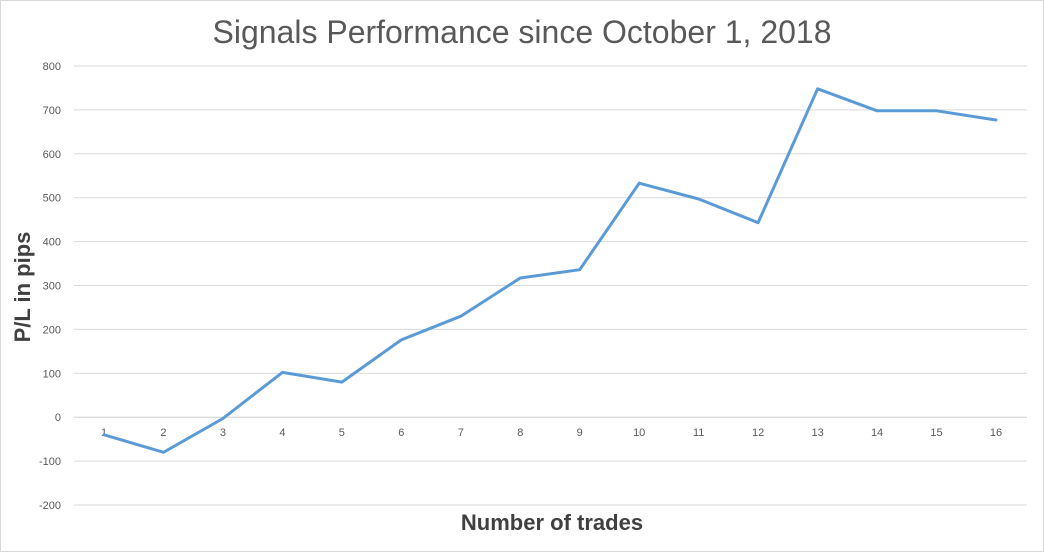  I want to click on x-tick-label: 3, so click(223, 433).